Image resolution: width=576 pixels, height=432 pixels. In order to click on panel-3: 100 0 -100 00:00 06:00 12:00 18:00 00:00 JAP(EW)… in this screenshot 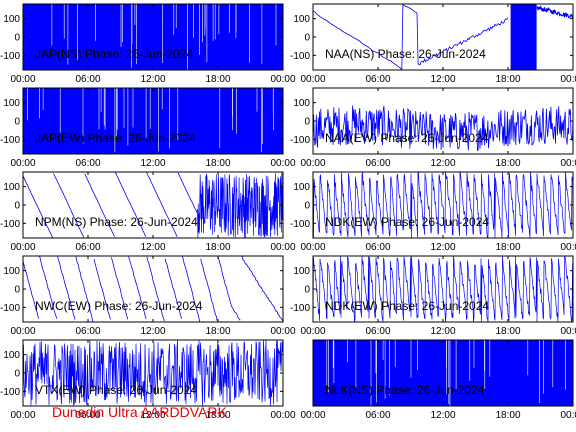, I will do `click(148, 128)`.